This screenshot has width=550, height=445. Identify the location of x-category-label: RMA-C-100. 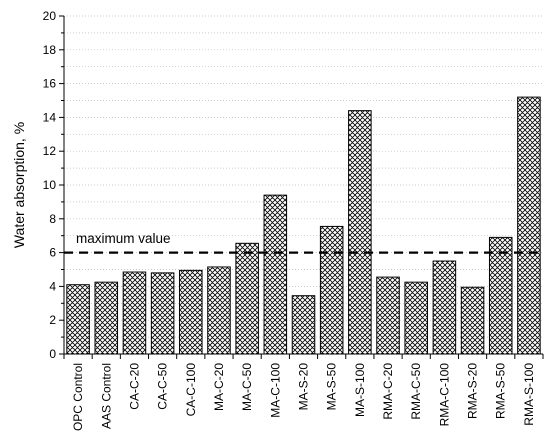
(444, 395).